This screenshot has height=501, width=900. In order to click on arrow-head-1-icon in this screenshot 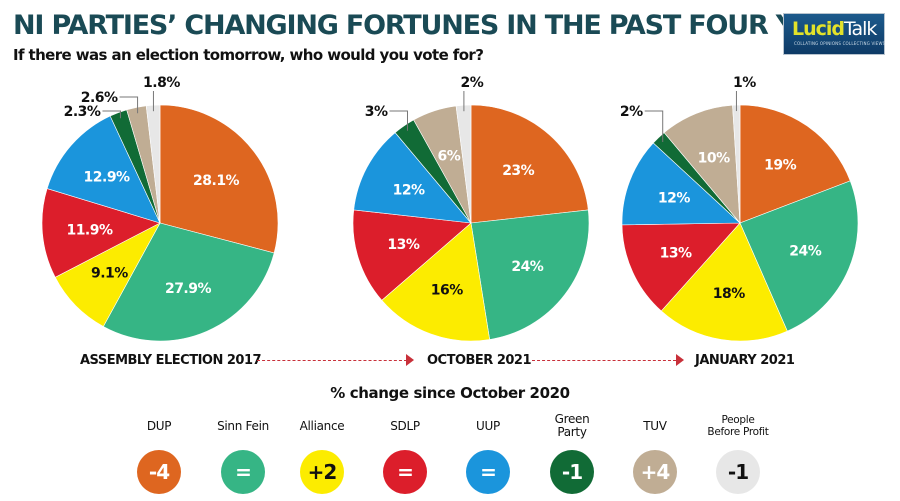, I will do `click(410, 360)`.